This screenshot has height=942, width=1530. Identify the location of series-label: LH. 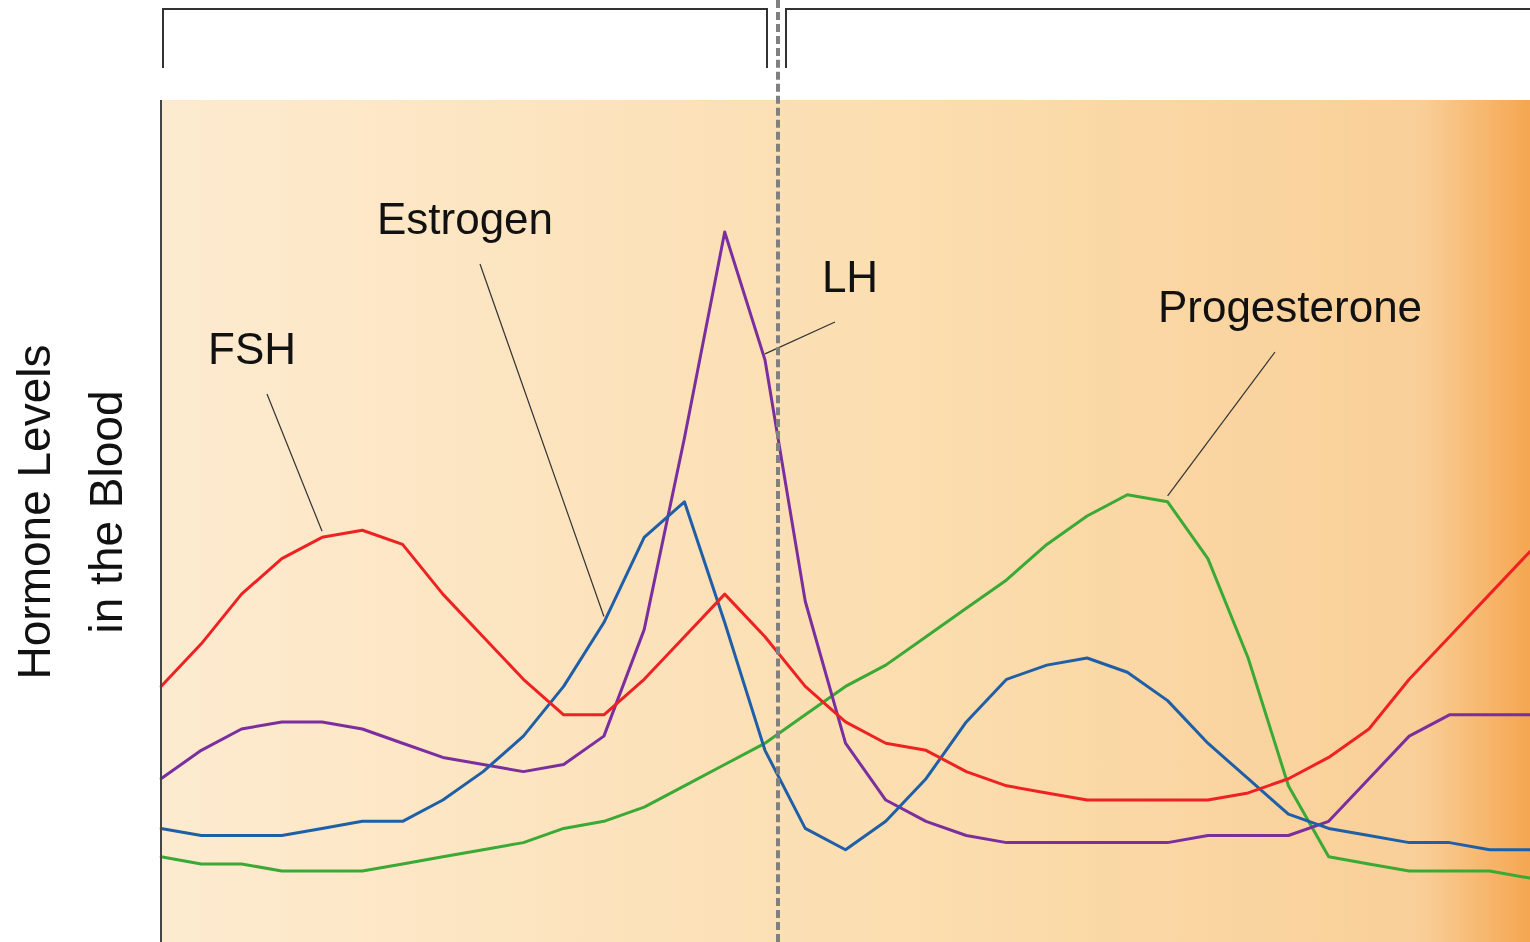
(850, 277).